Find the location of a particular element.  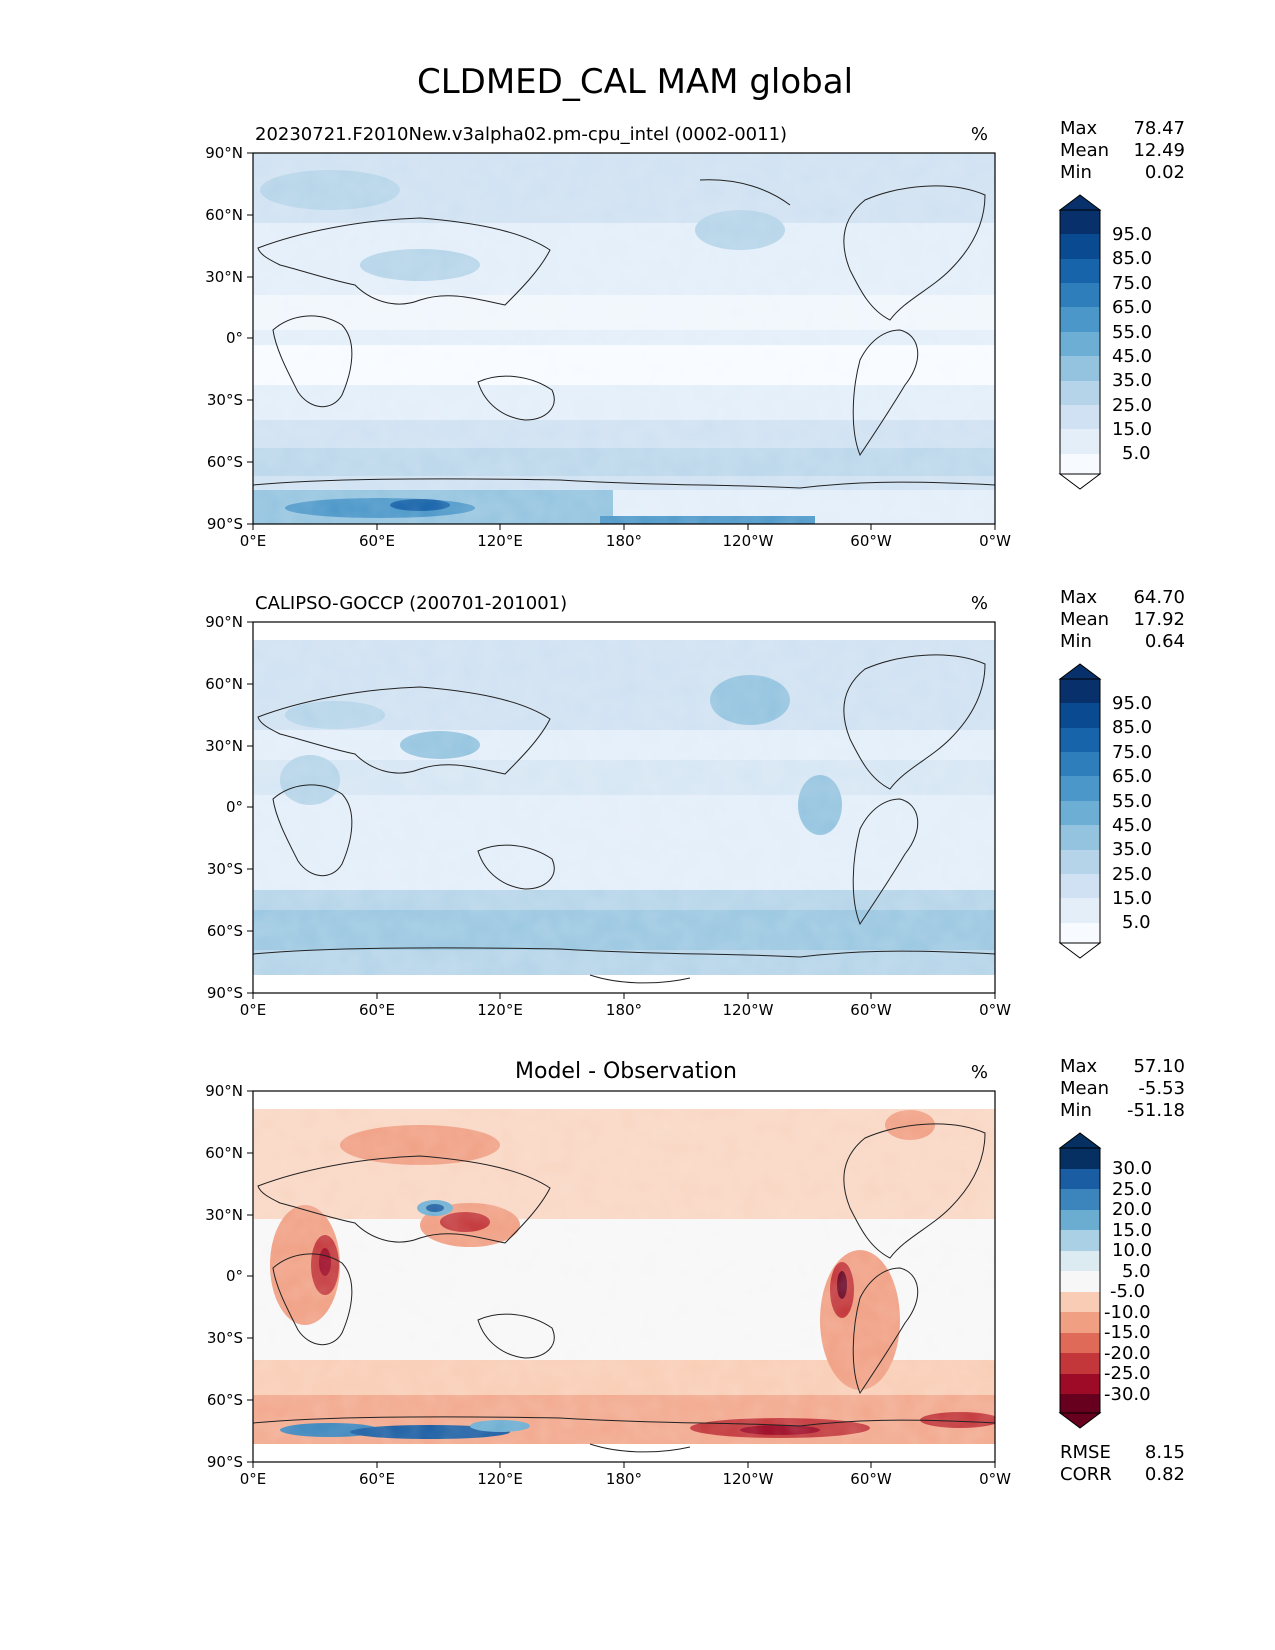

stat-max-value: 57.10 is located at coordinates (1159, 1066).